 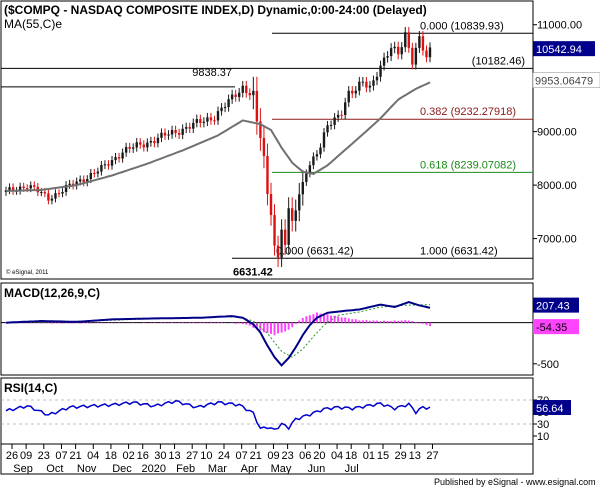 What do you see at coordinates (249, 469) in the screenshot?
I see `x-month-label: Apr` at bounding box center [249, 469].